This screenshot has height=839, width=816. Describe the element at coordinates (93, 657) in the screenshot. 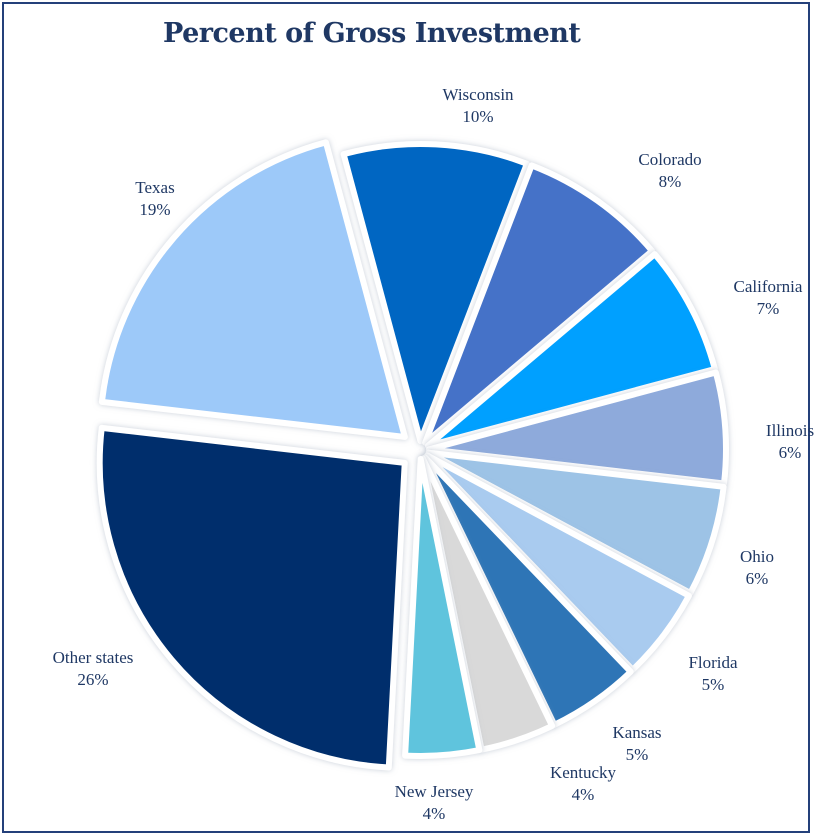

I see `slice-label-name: Other states` at that location.